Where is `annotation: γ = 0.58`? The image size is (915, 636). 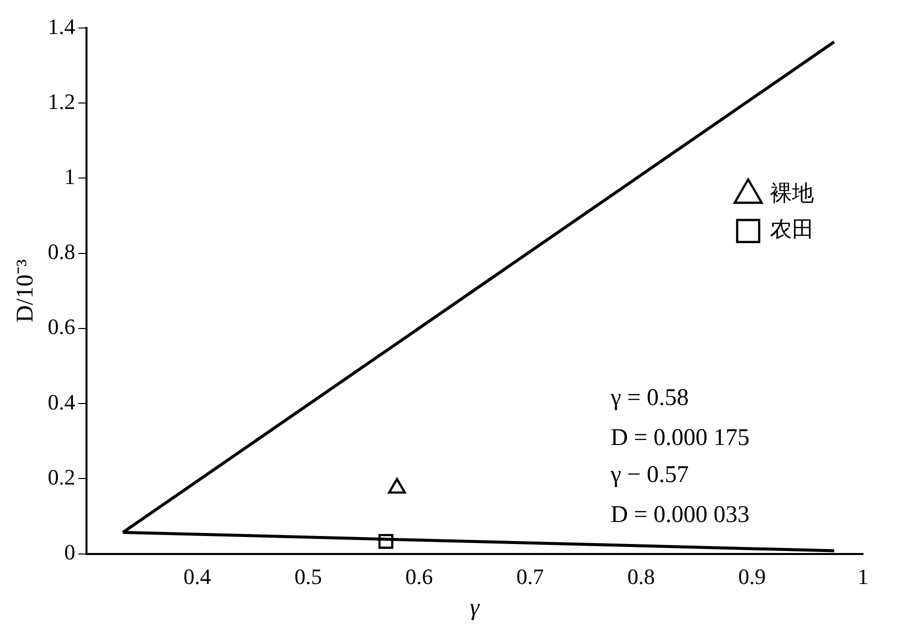 annotation: γ = 0.58 is located at coordinates (649, 397).